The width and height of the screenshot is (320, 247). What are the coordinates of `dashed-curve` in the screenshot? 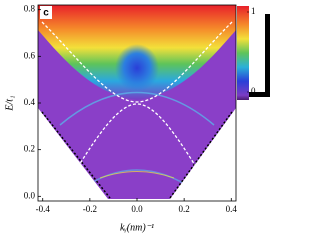 It's located at (137, 142).